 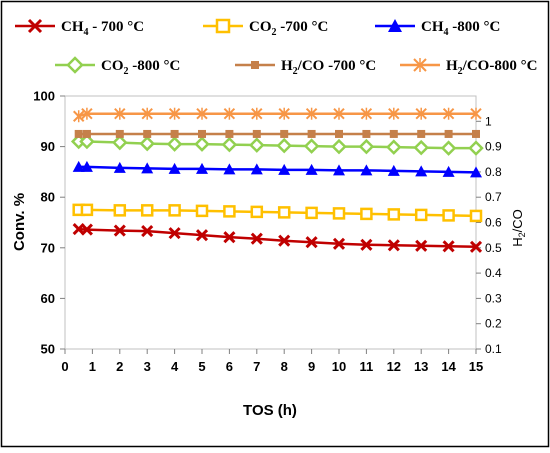 What do you see at coordinates (79, 28) in the screenshot?
I see `legend-entry-0: CH4 - 700 °C` at bounding box center [79, 28].